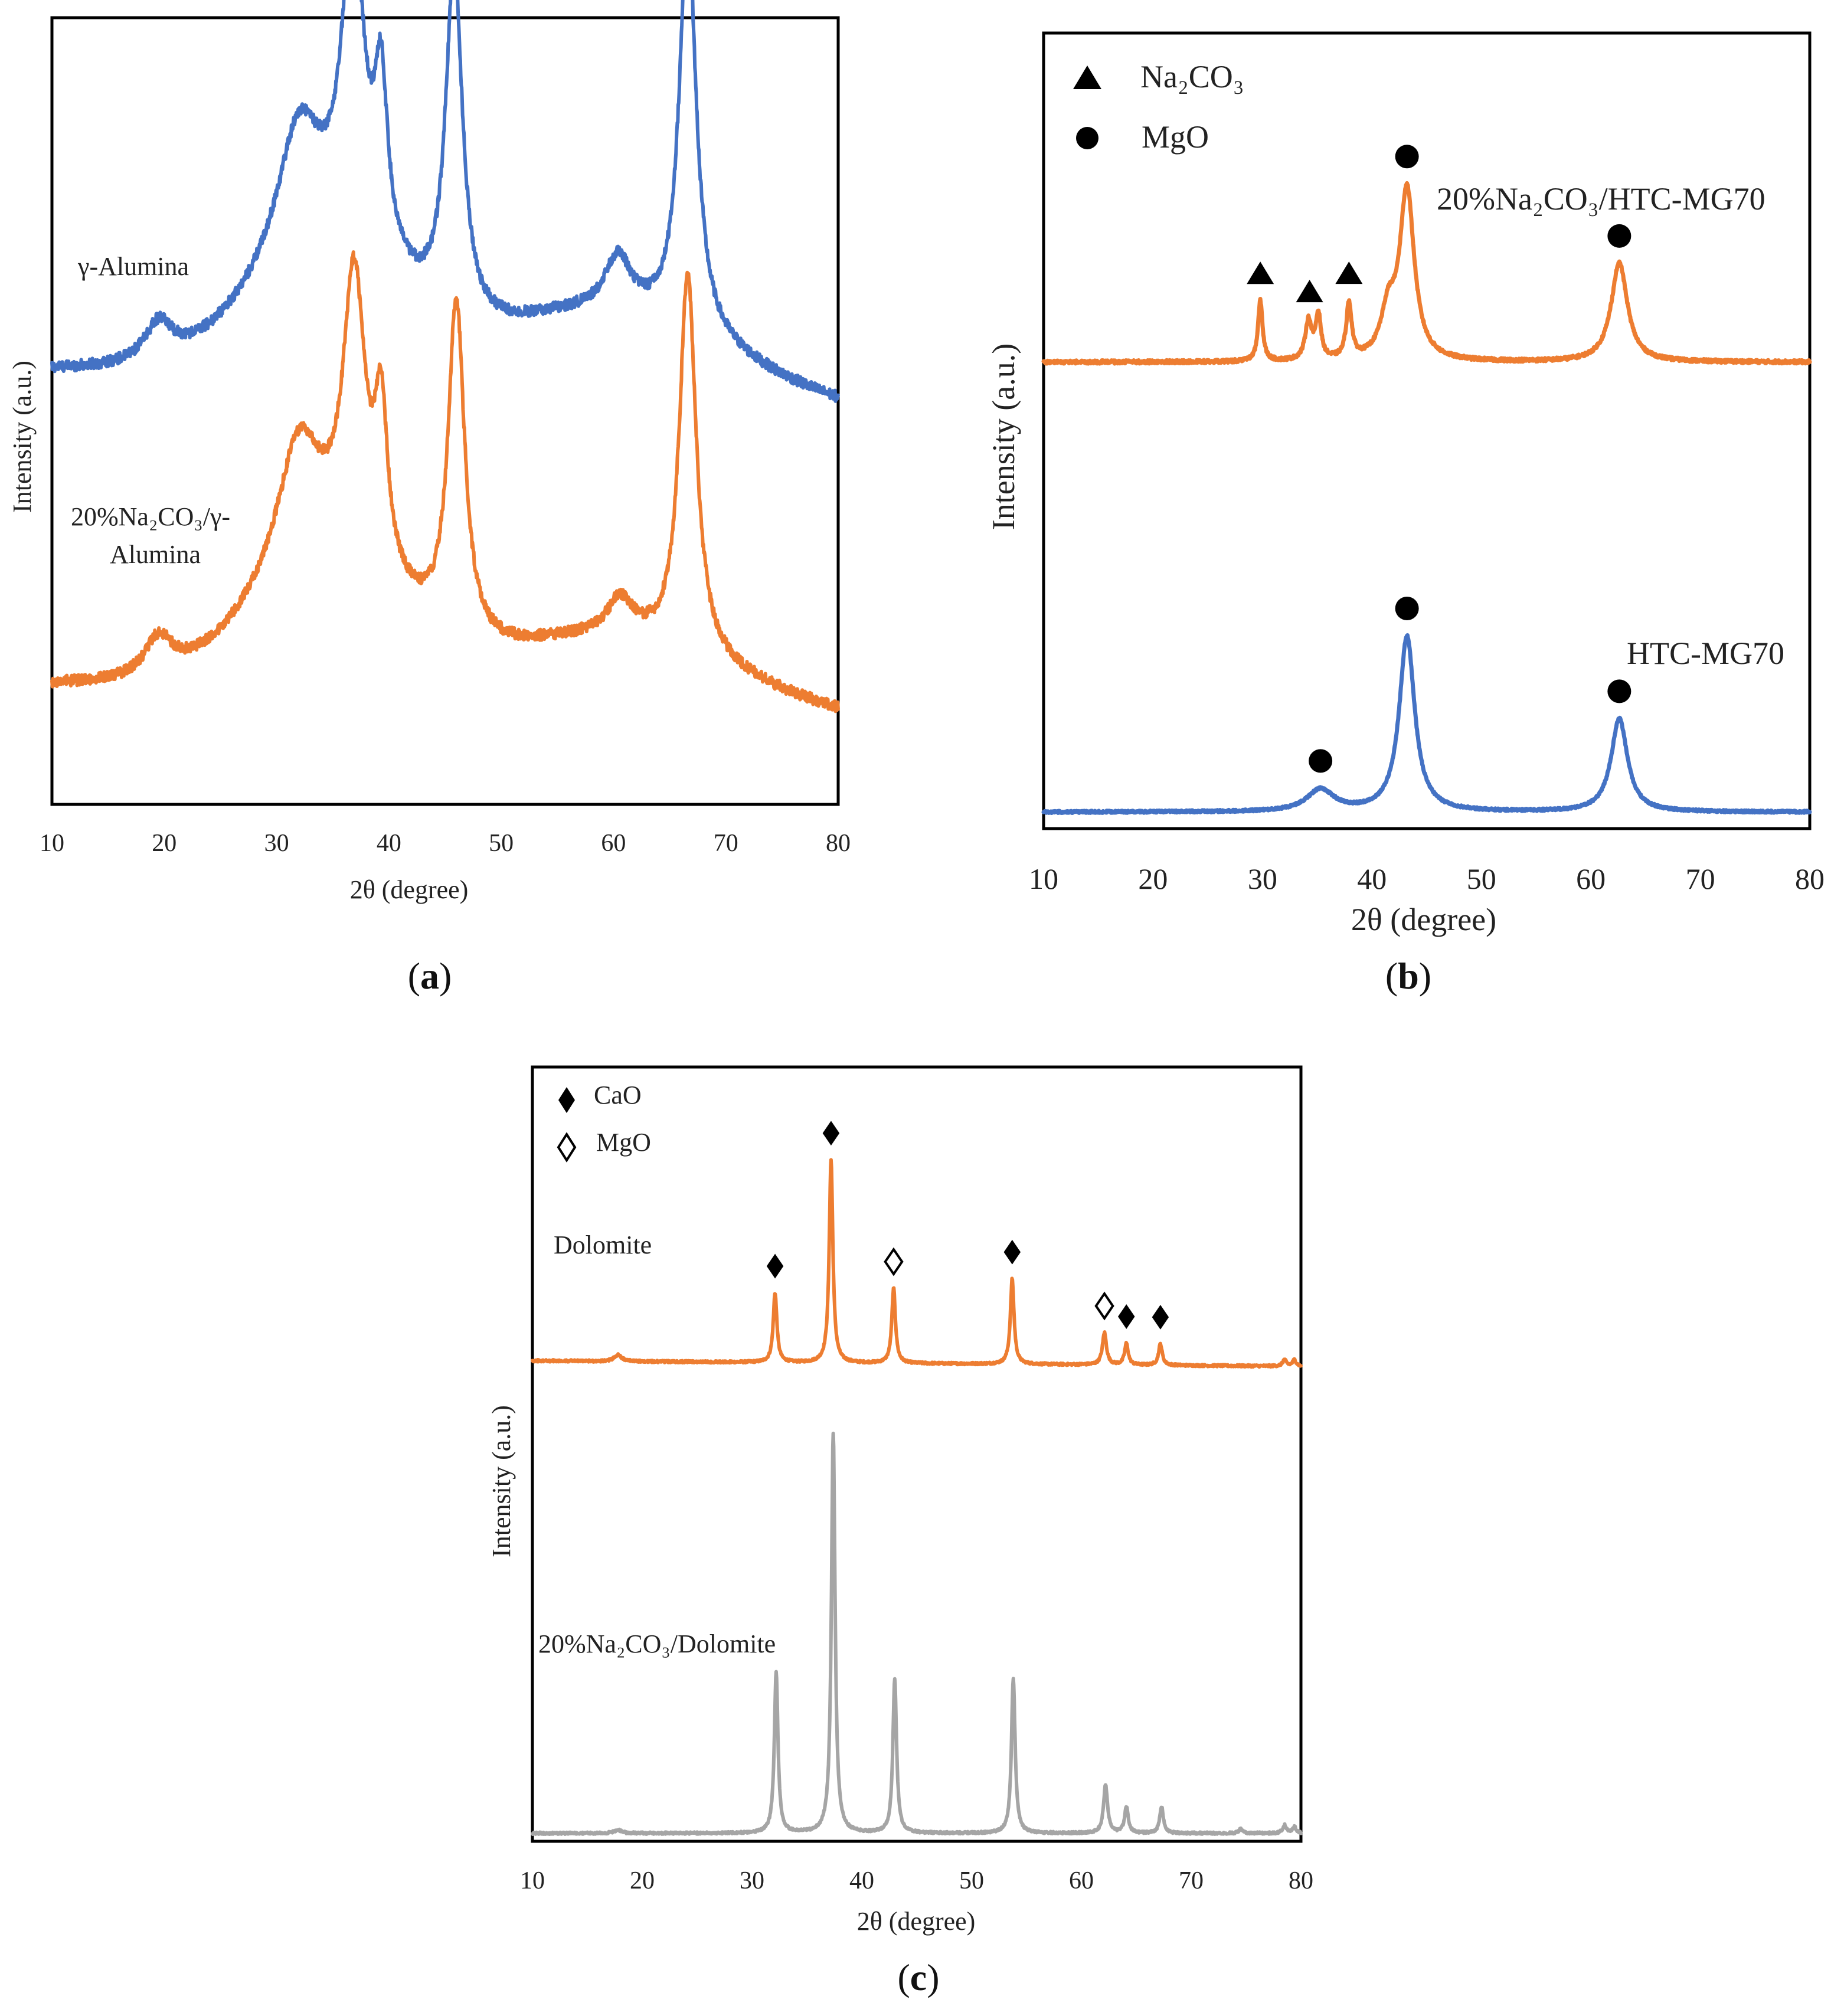  Describe the element at coordinates (1003, 436) in the screenshot. I see `panel-b-y-axis-title: Intensity (a.u.)` at that location.